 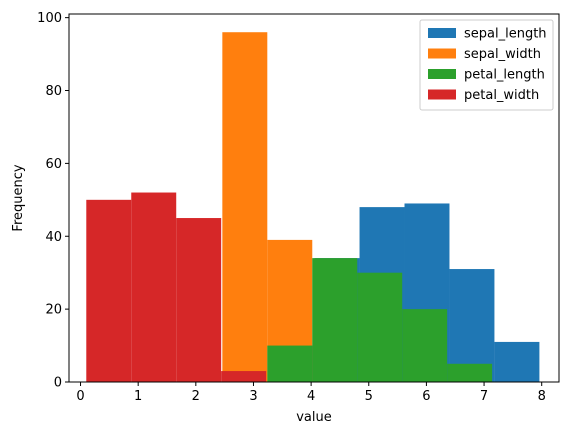 What do you see at coordinates (53, 310) in the screenshot?
I see `y-tick-label: 20` at bounding box center [53, 310].